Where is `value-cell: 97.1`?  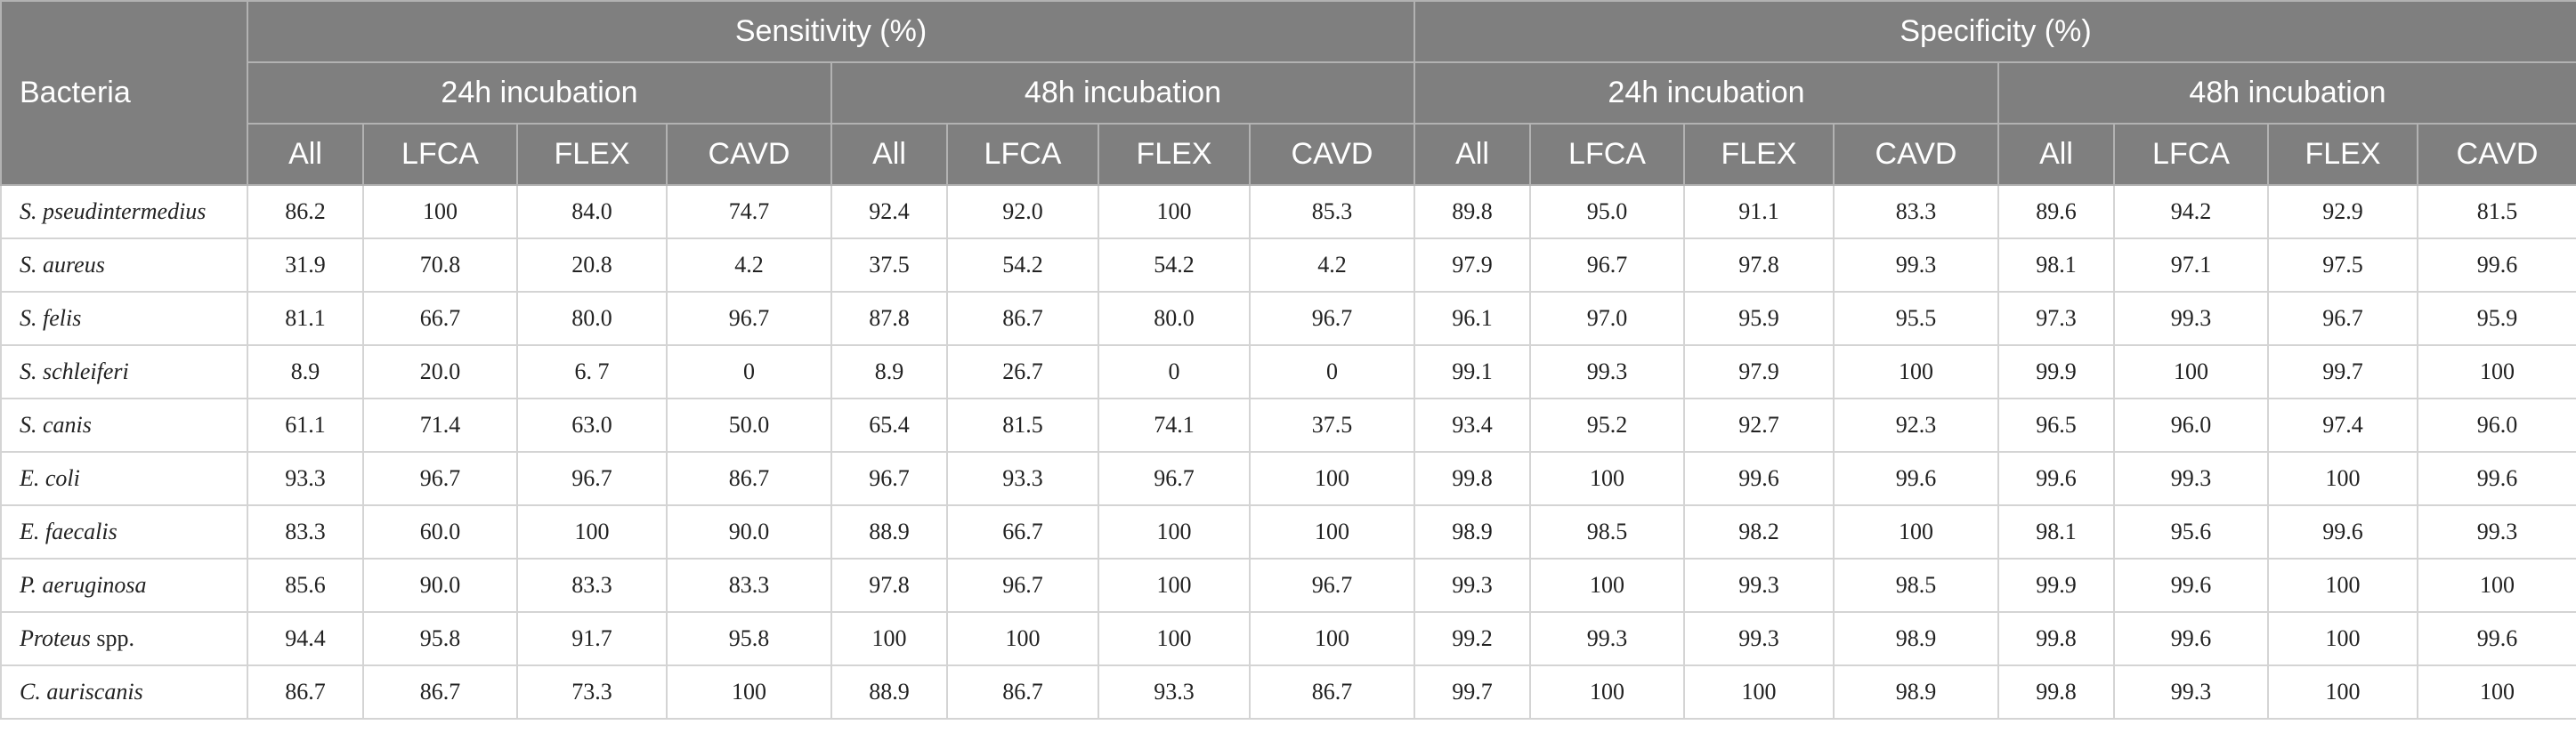 value-cell: 97.1 is located at coordinates (2191, 265).